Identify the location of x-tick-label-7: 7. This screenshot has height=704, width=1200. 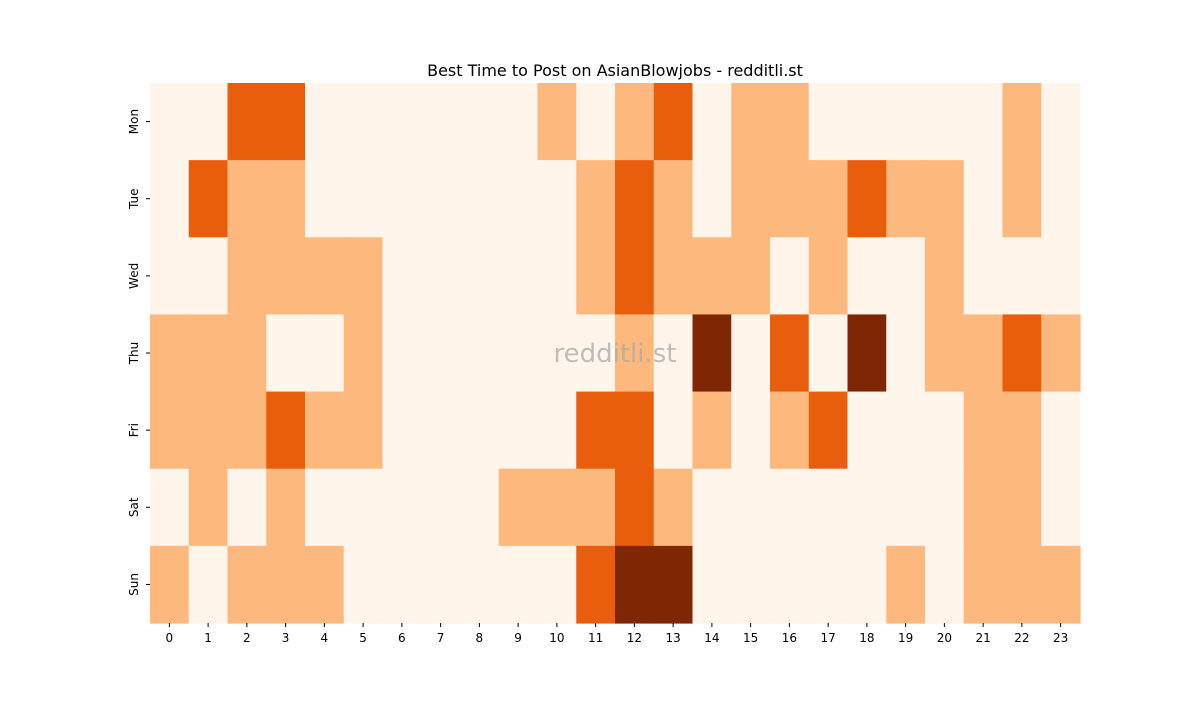
(441, 638).